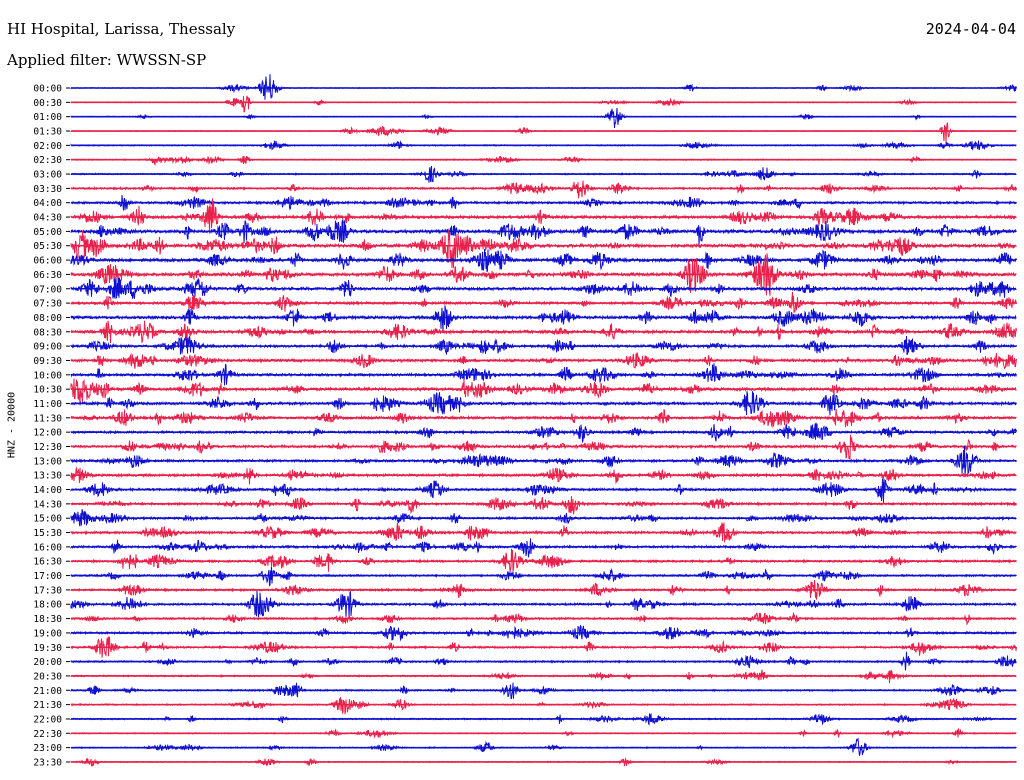 The image size is (1024, 780). What do you see at coordinates (47, 146) in the screenshot?
I see `row-label: 02:00` at bounding box center [47, 146].